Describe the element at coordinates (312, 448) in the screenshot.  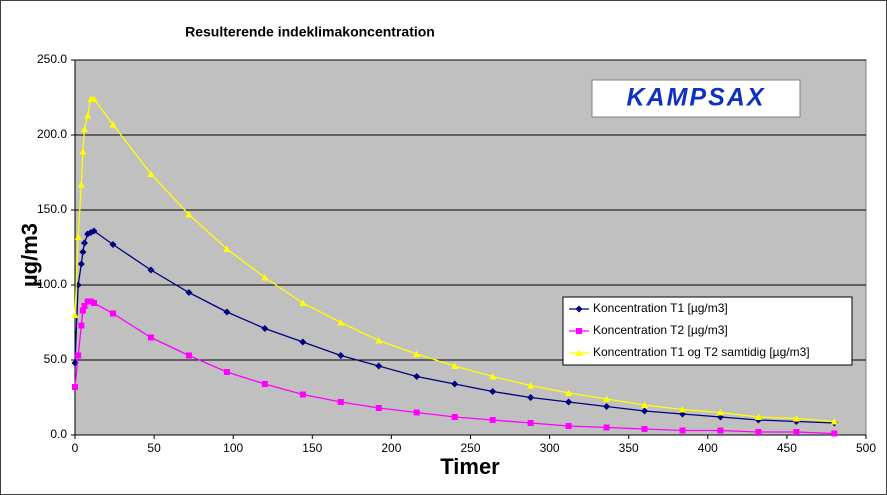
I see `x-tick-label: 150` at that location.